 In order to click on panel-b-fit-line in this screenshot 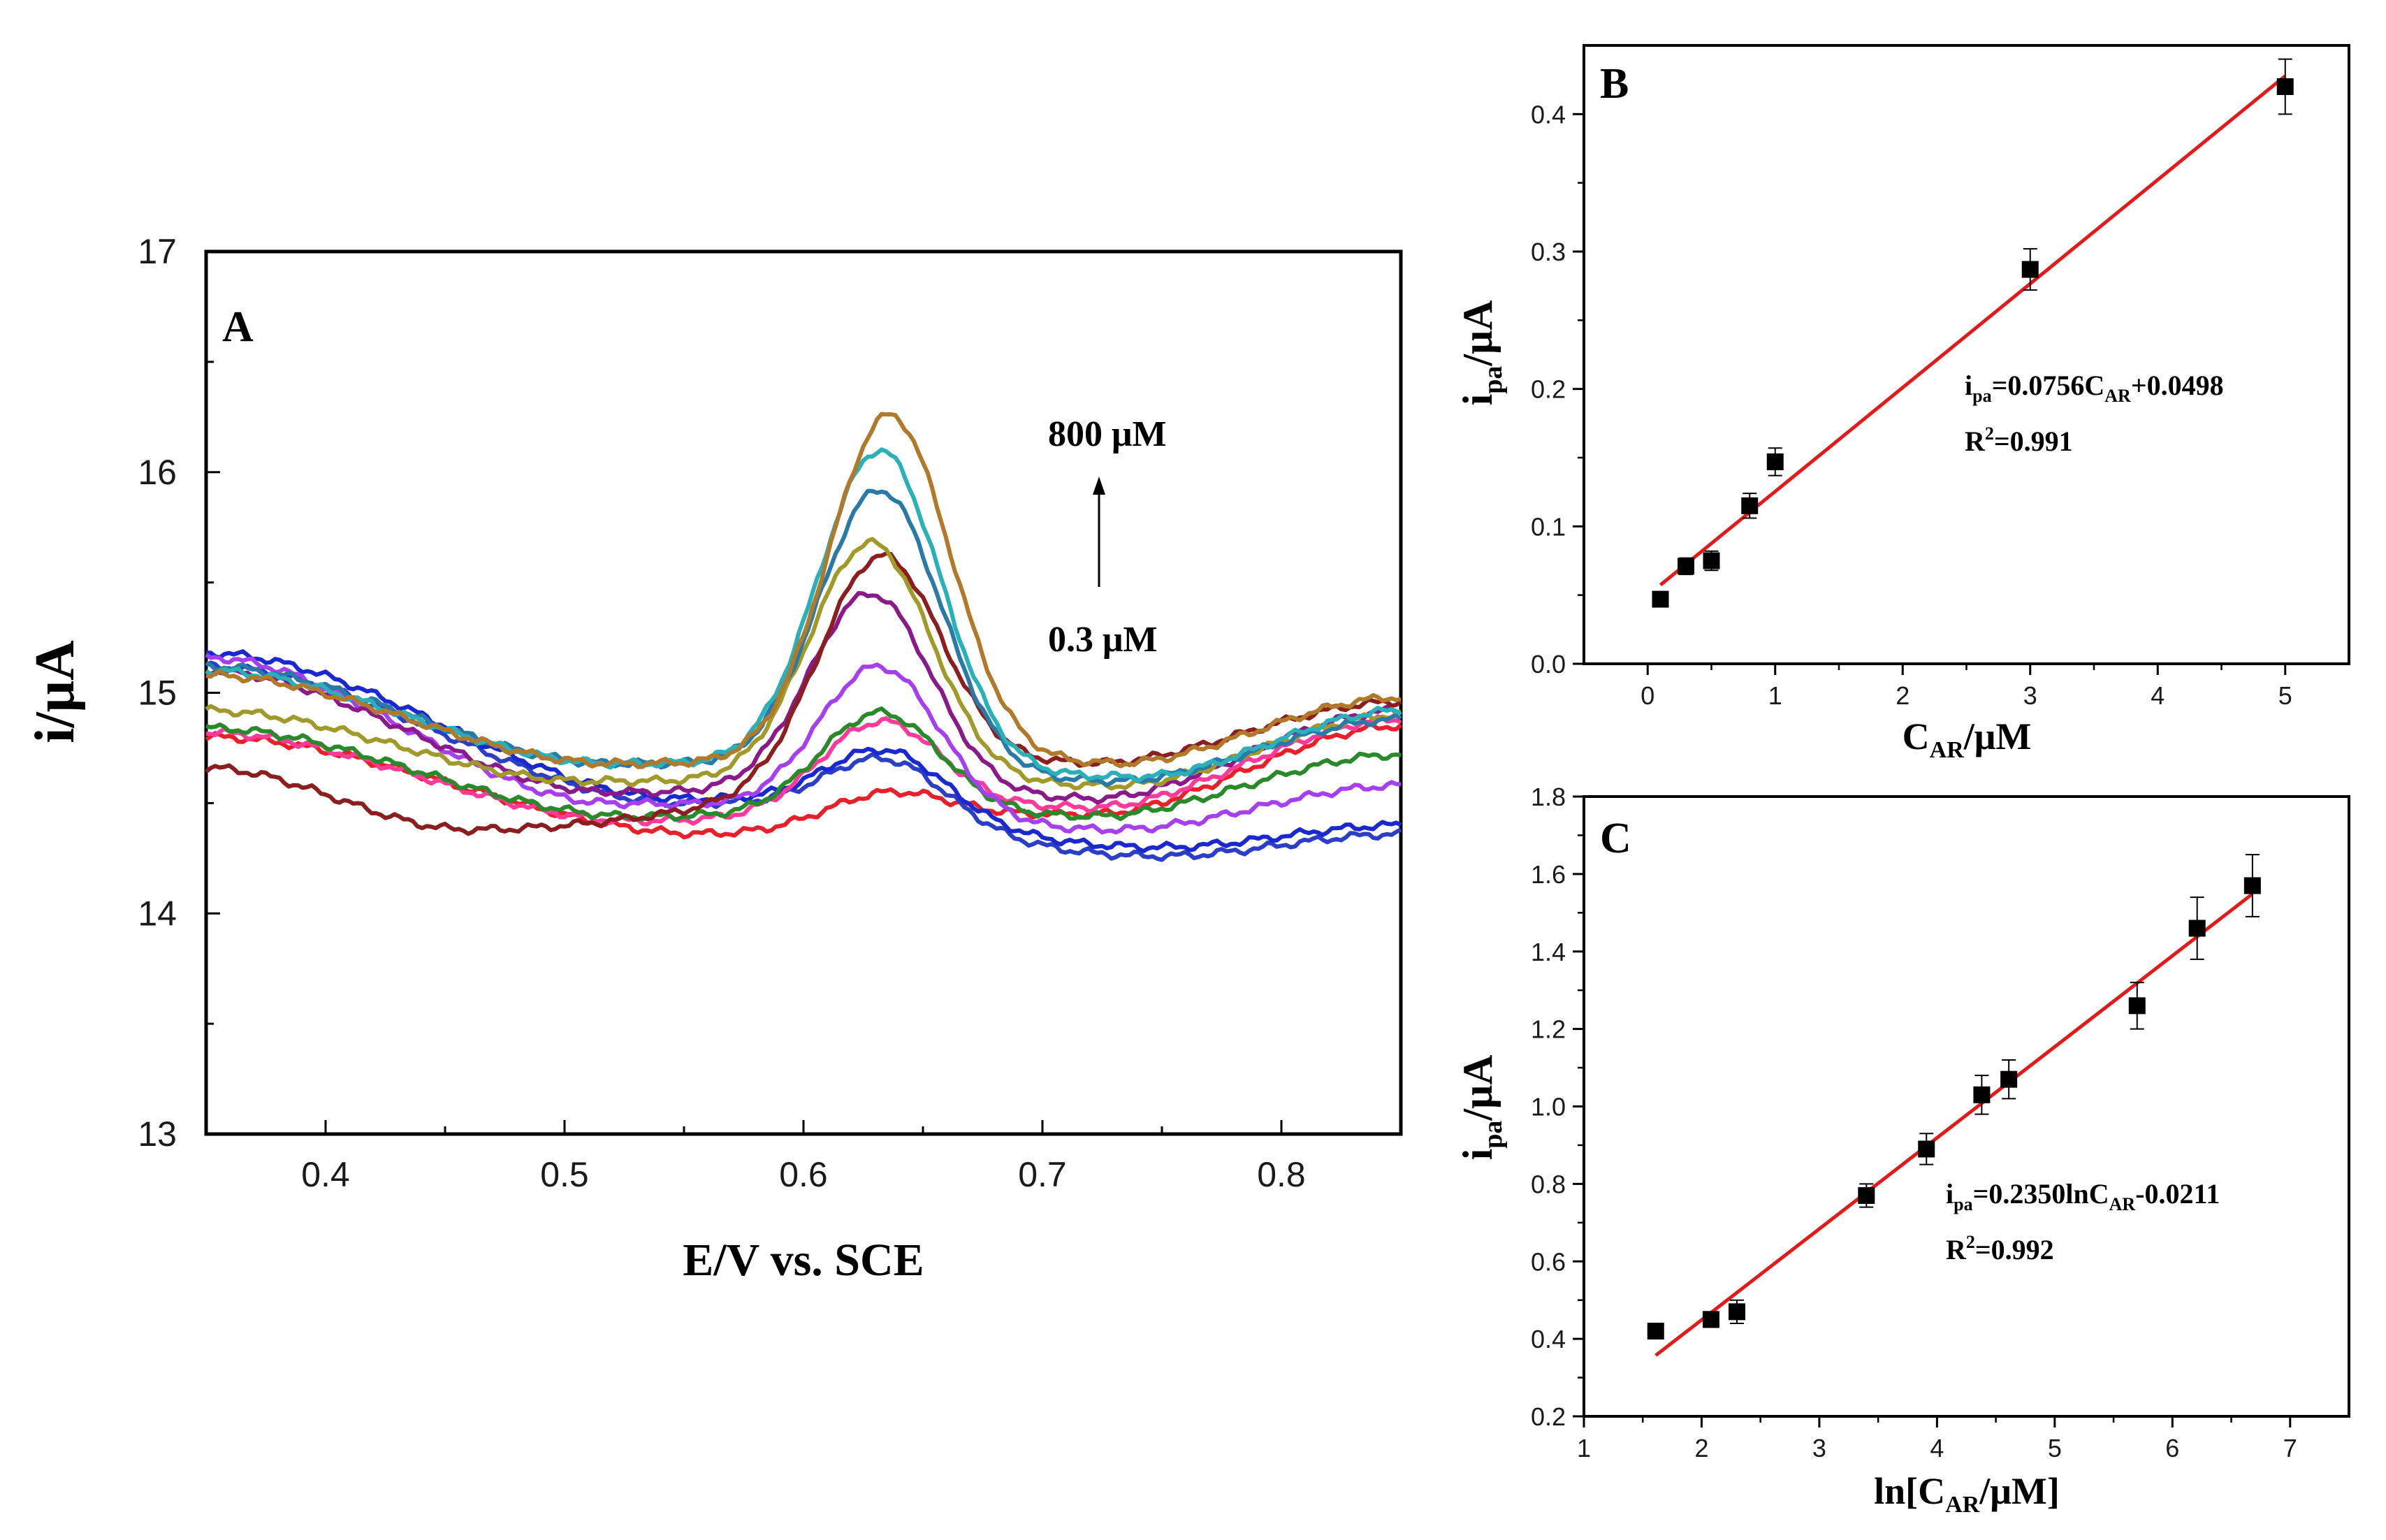, I will do `click(1973, 330)`.